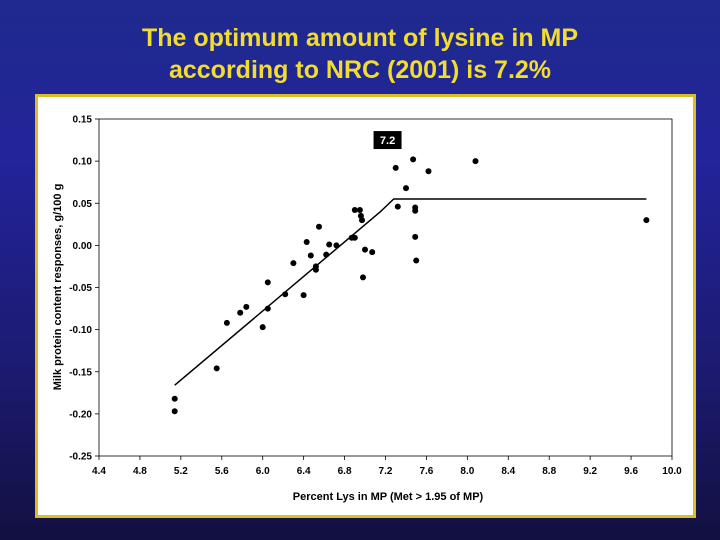 The image size is (720, 540). What do you see at coordinates (83, 246) in the screenshot?
I see `y-tick-label: 0.00` at bounding box center [83, 246].